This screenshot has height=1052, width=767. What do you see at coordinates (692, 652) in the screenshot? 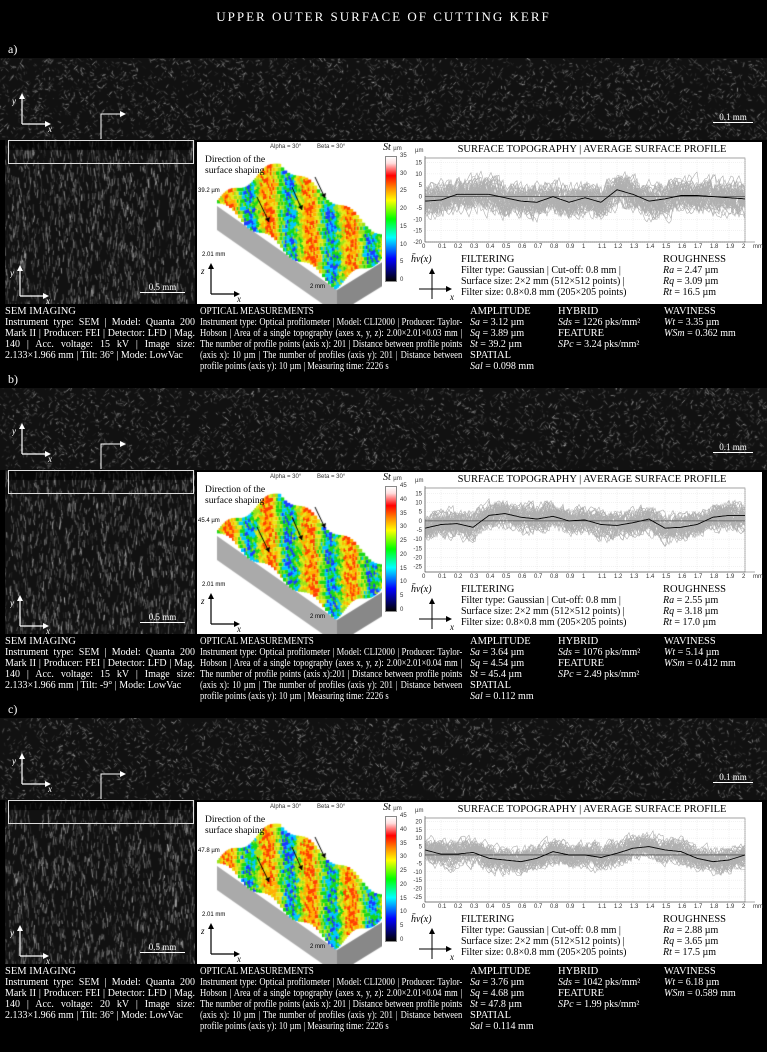
I see `parameter: Wt = 5.14 µm` at bounding box center [692, 652].